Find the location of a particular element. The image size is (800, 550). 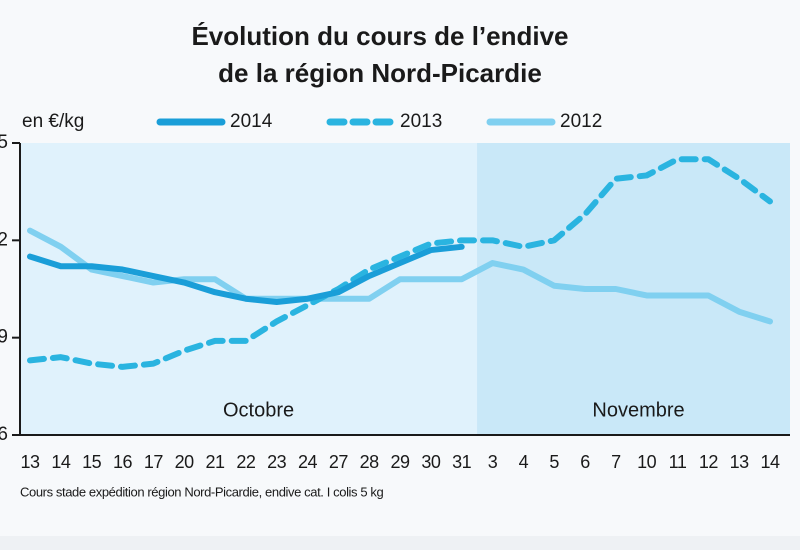

x-tick-label: 10 is located at coordinates (647, 462).